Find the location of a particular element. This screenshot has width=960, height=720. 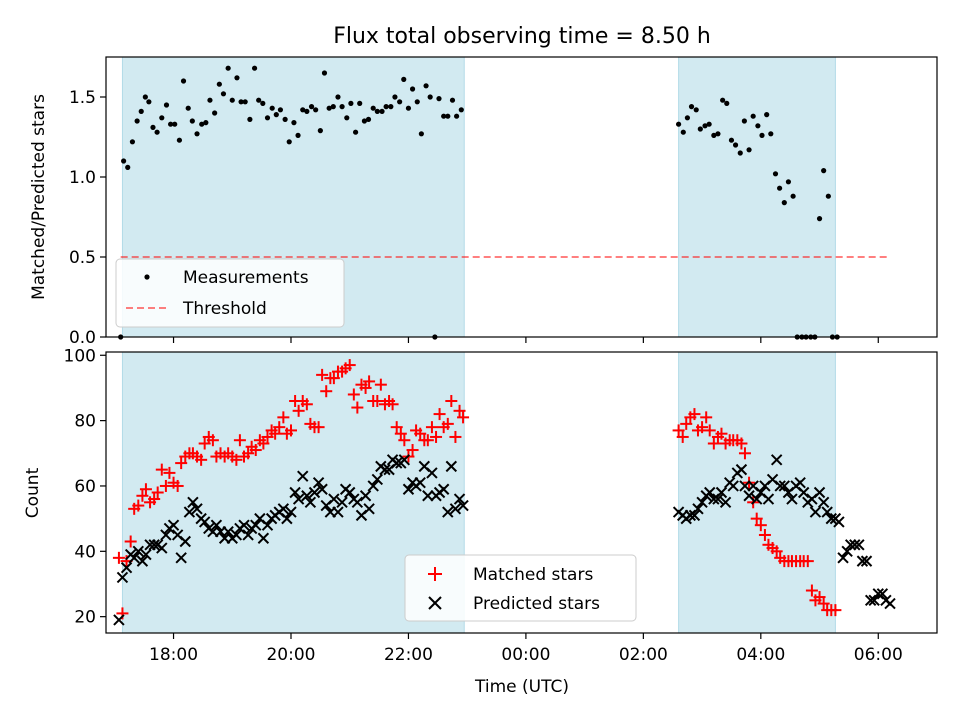

x-tick-label: 18:00 is located at coordinates (173, 655).